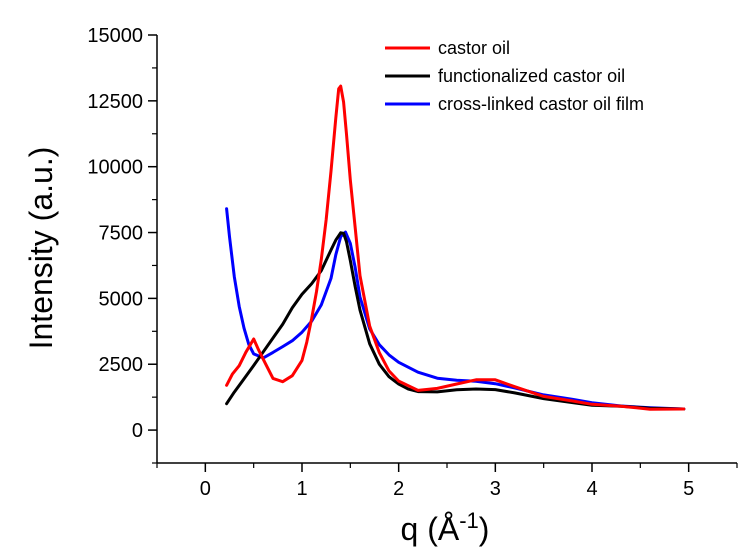 The width and height of the screenshot is (739, 552). I want to click on x-axis-title: q (Å-1), so click(445, 527).